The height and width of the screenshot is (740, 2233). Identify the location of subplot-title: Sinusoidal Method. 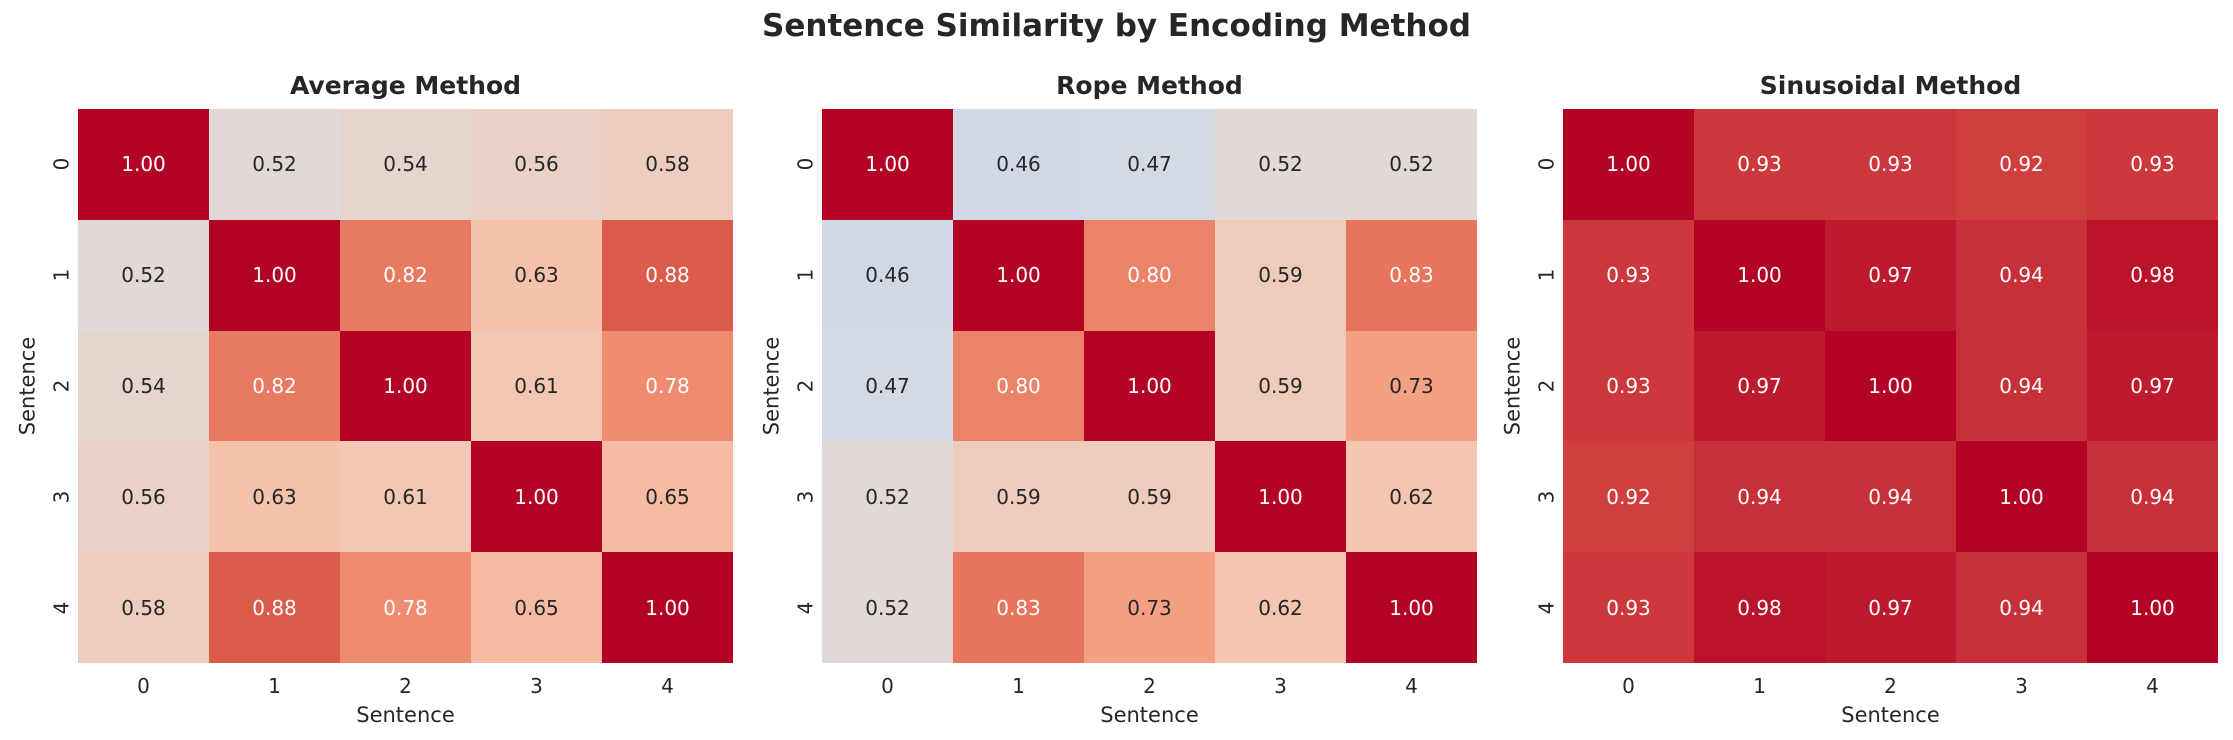
(1890, 85).